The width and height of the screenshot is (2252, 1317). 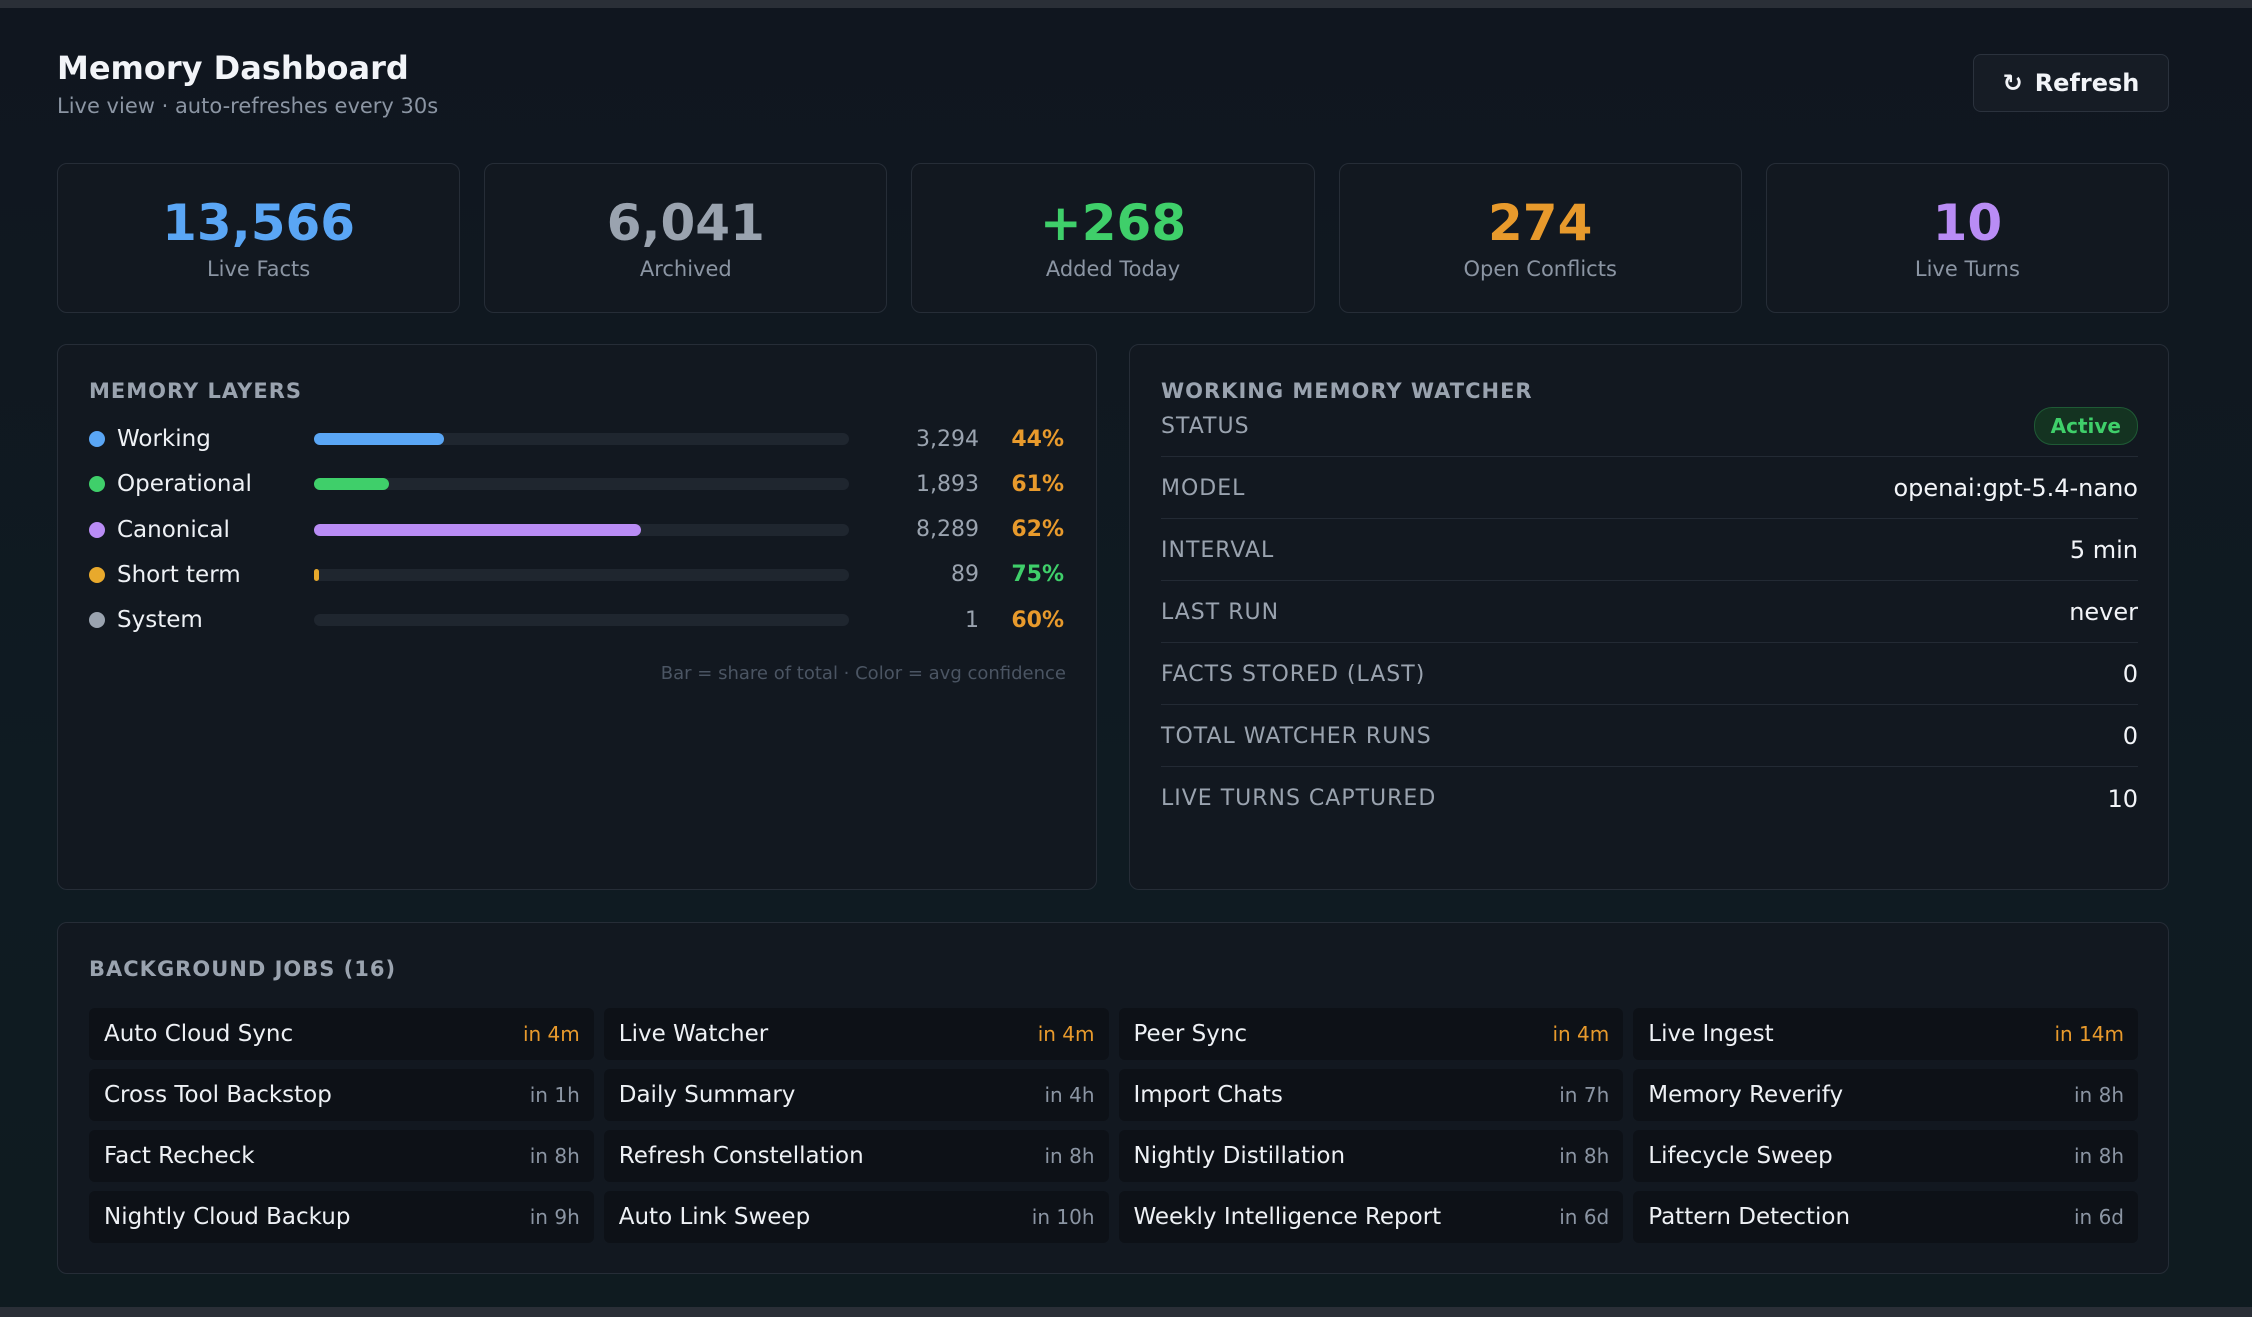 I want to click on layer-row: Short term 89 75%, so click(x=576, y=575).